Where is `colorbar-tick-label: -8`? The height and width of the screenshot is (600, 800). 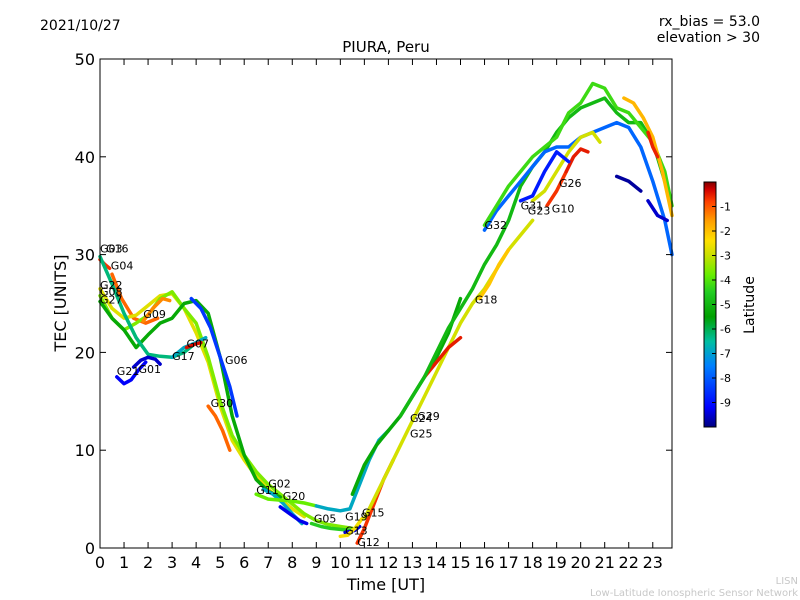 colorbar-tick-label: -8 is located at coordinates (725, 378).